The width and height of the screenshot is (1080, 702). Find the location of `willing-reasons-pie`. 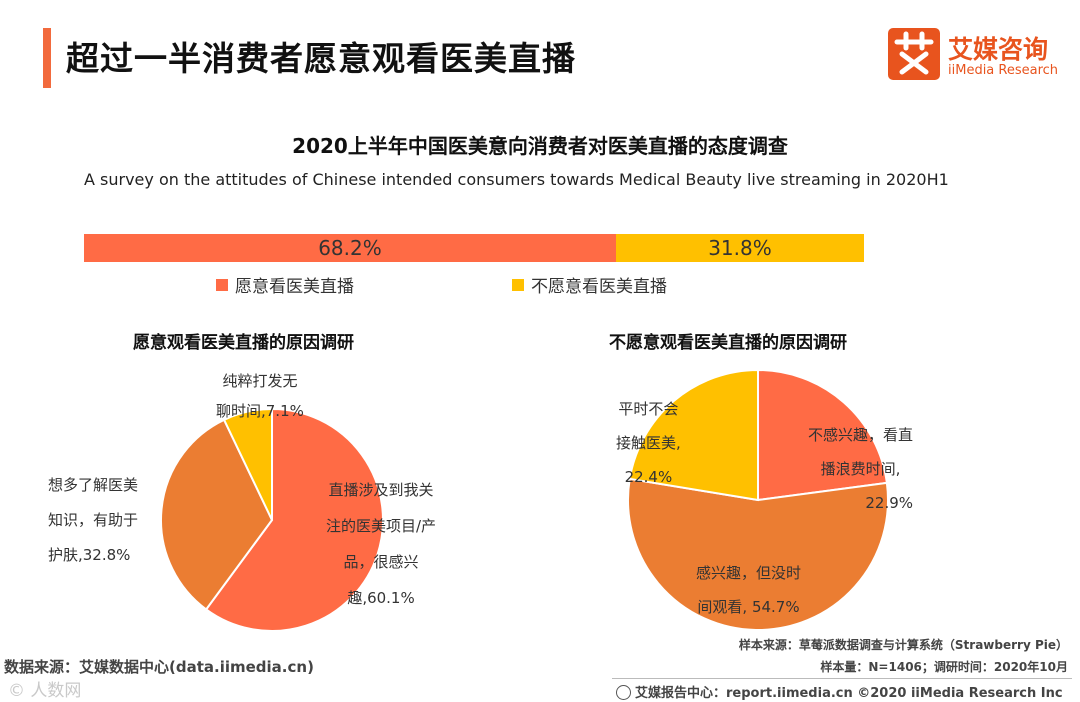

willing-reasons-pie is located at coordinates (272, 519).